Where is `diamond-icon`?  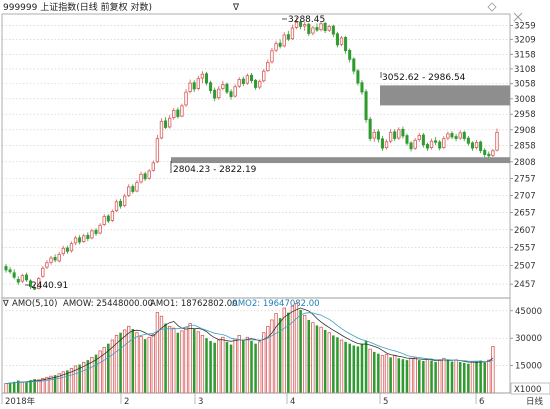
diamond-icon is located at coordinates (492, 7).